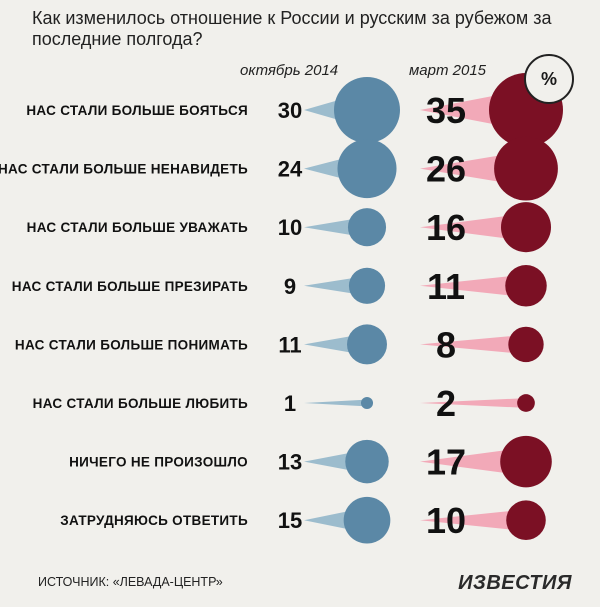  What do you see at coordinates (290, 227) in the screenshot?
I see `value-october-2014: 10` at bounding box center [290, 227].